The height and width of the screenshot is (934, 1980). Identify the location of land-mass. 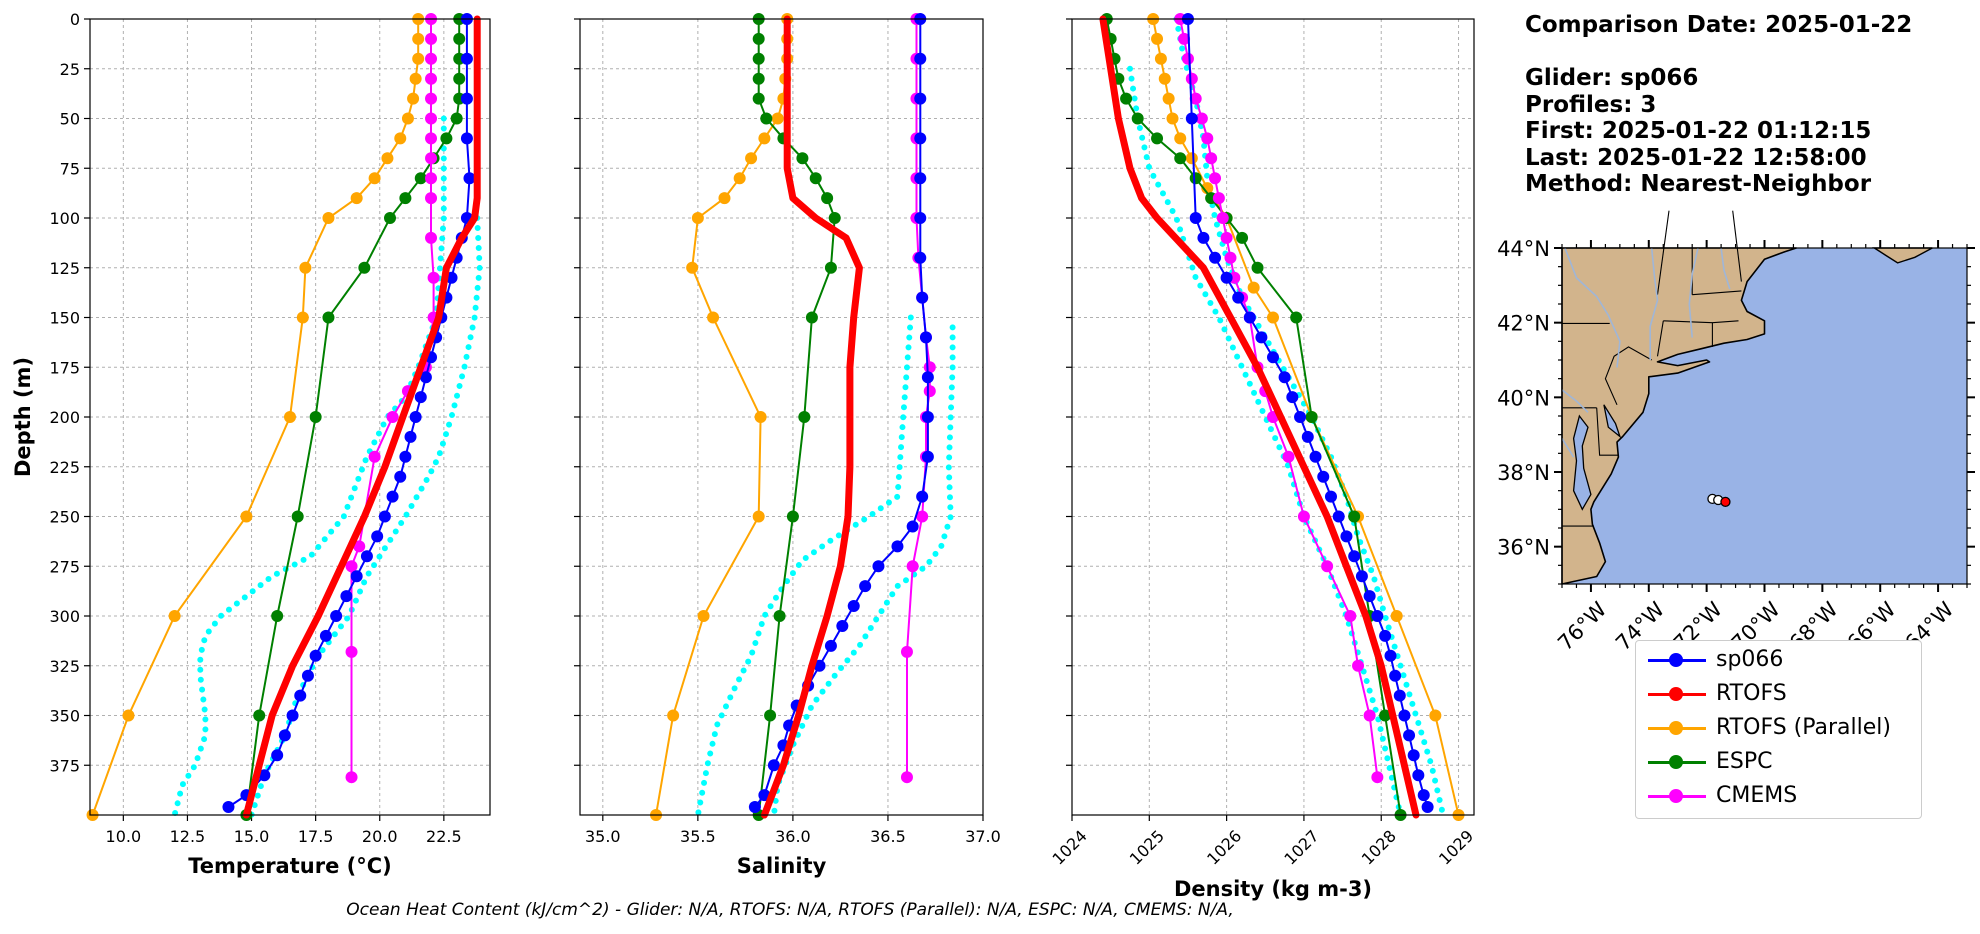
(1679, 416).